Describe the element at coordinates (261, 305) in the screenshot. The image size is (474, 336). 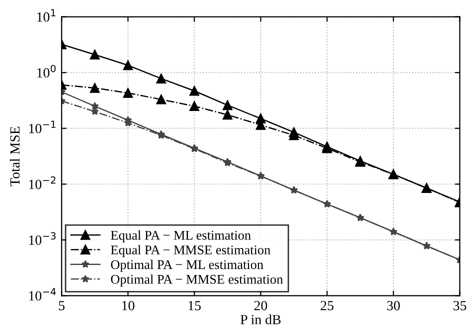
I see `x-tick-label: 20` at that location.